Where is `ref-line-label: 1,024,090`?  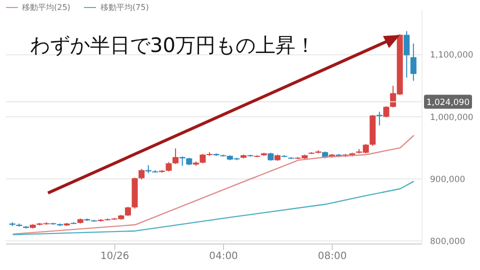 ref-line-label: 1,024,090 is located at coordinates (448, 103).